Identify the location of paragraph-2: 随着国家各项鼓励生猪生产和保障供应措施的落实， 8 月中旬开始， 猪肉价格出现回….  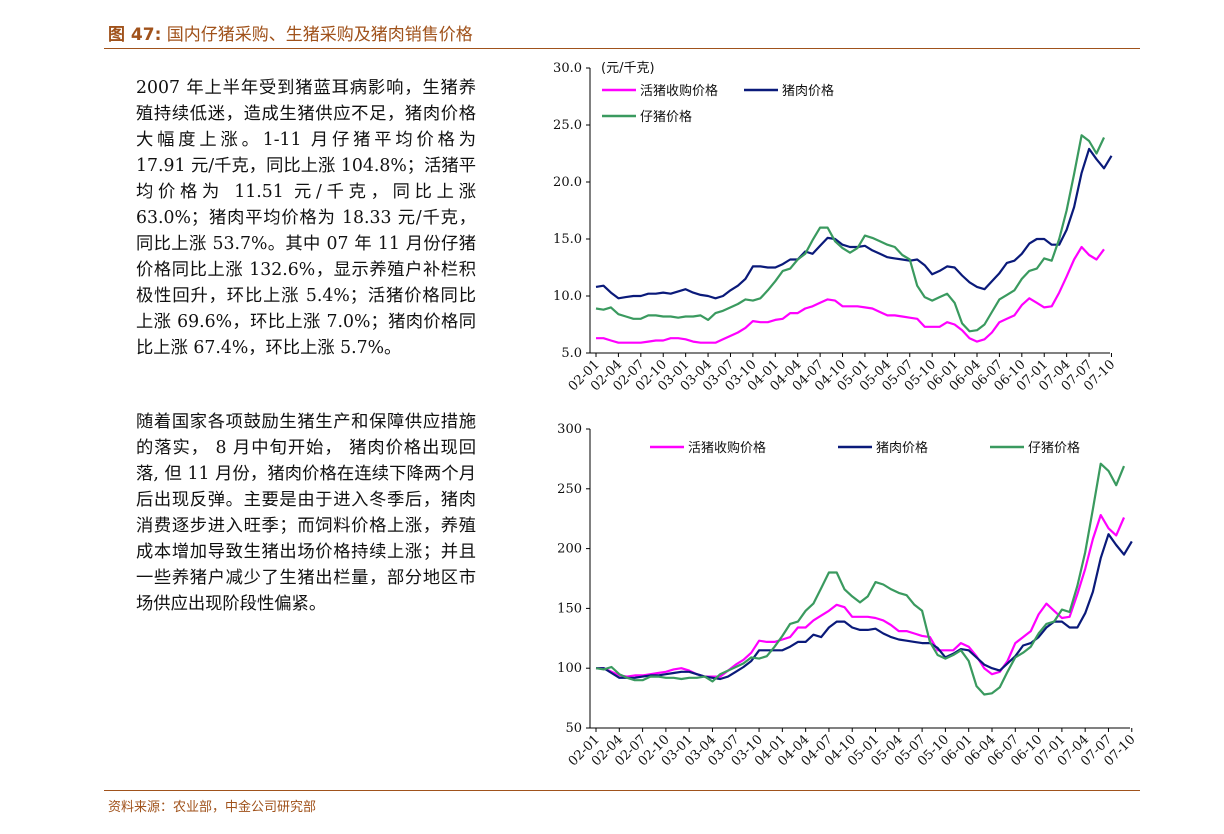
(306, 513).